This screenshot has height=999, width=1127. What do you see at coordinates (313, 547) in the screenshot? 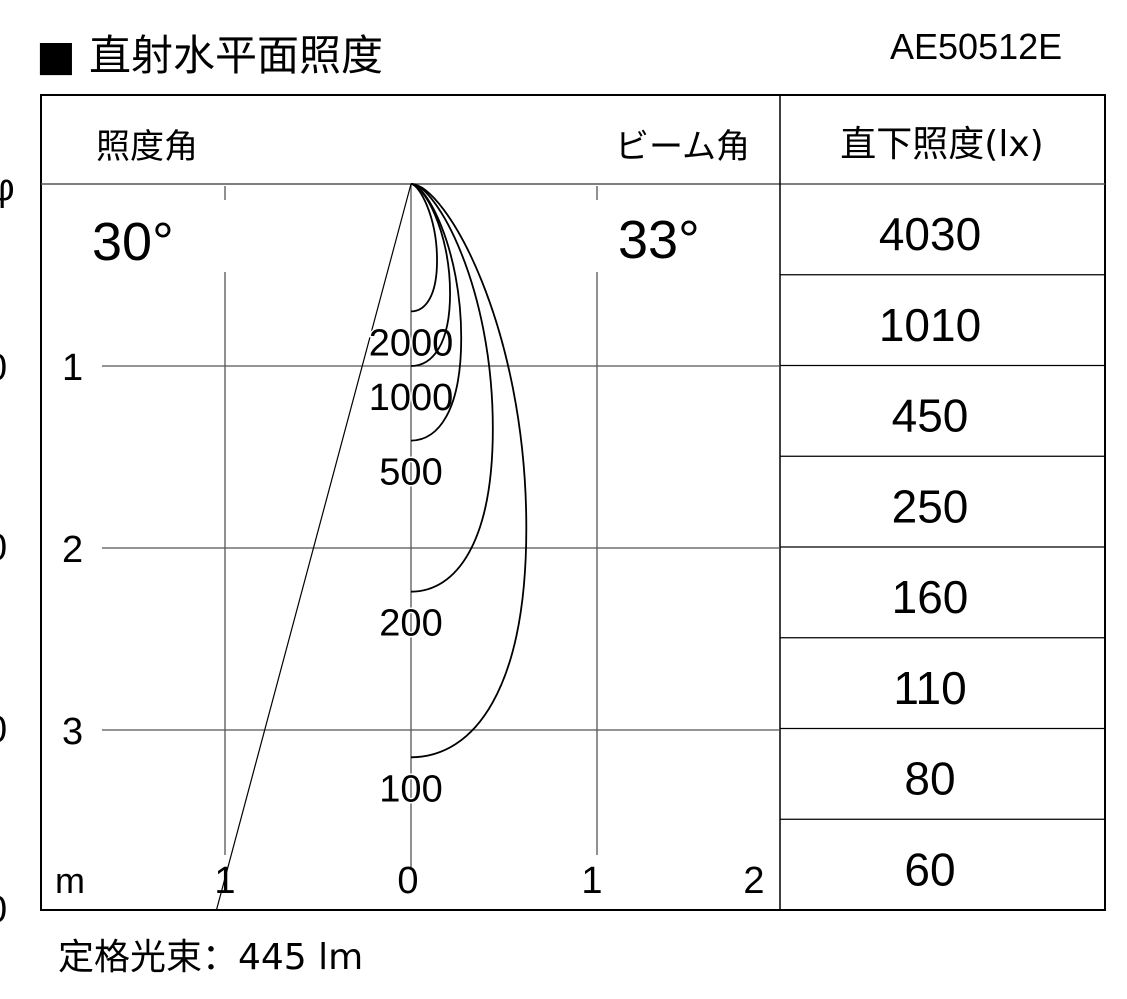
I see `beam-angle-line` at bounding box center [313, 547].